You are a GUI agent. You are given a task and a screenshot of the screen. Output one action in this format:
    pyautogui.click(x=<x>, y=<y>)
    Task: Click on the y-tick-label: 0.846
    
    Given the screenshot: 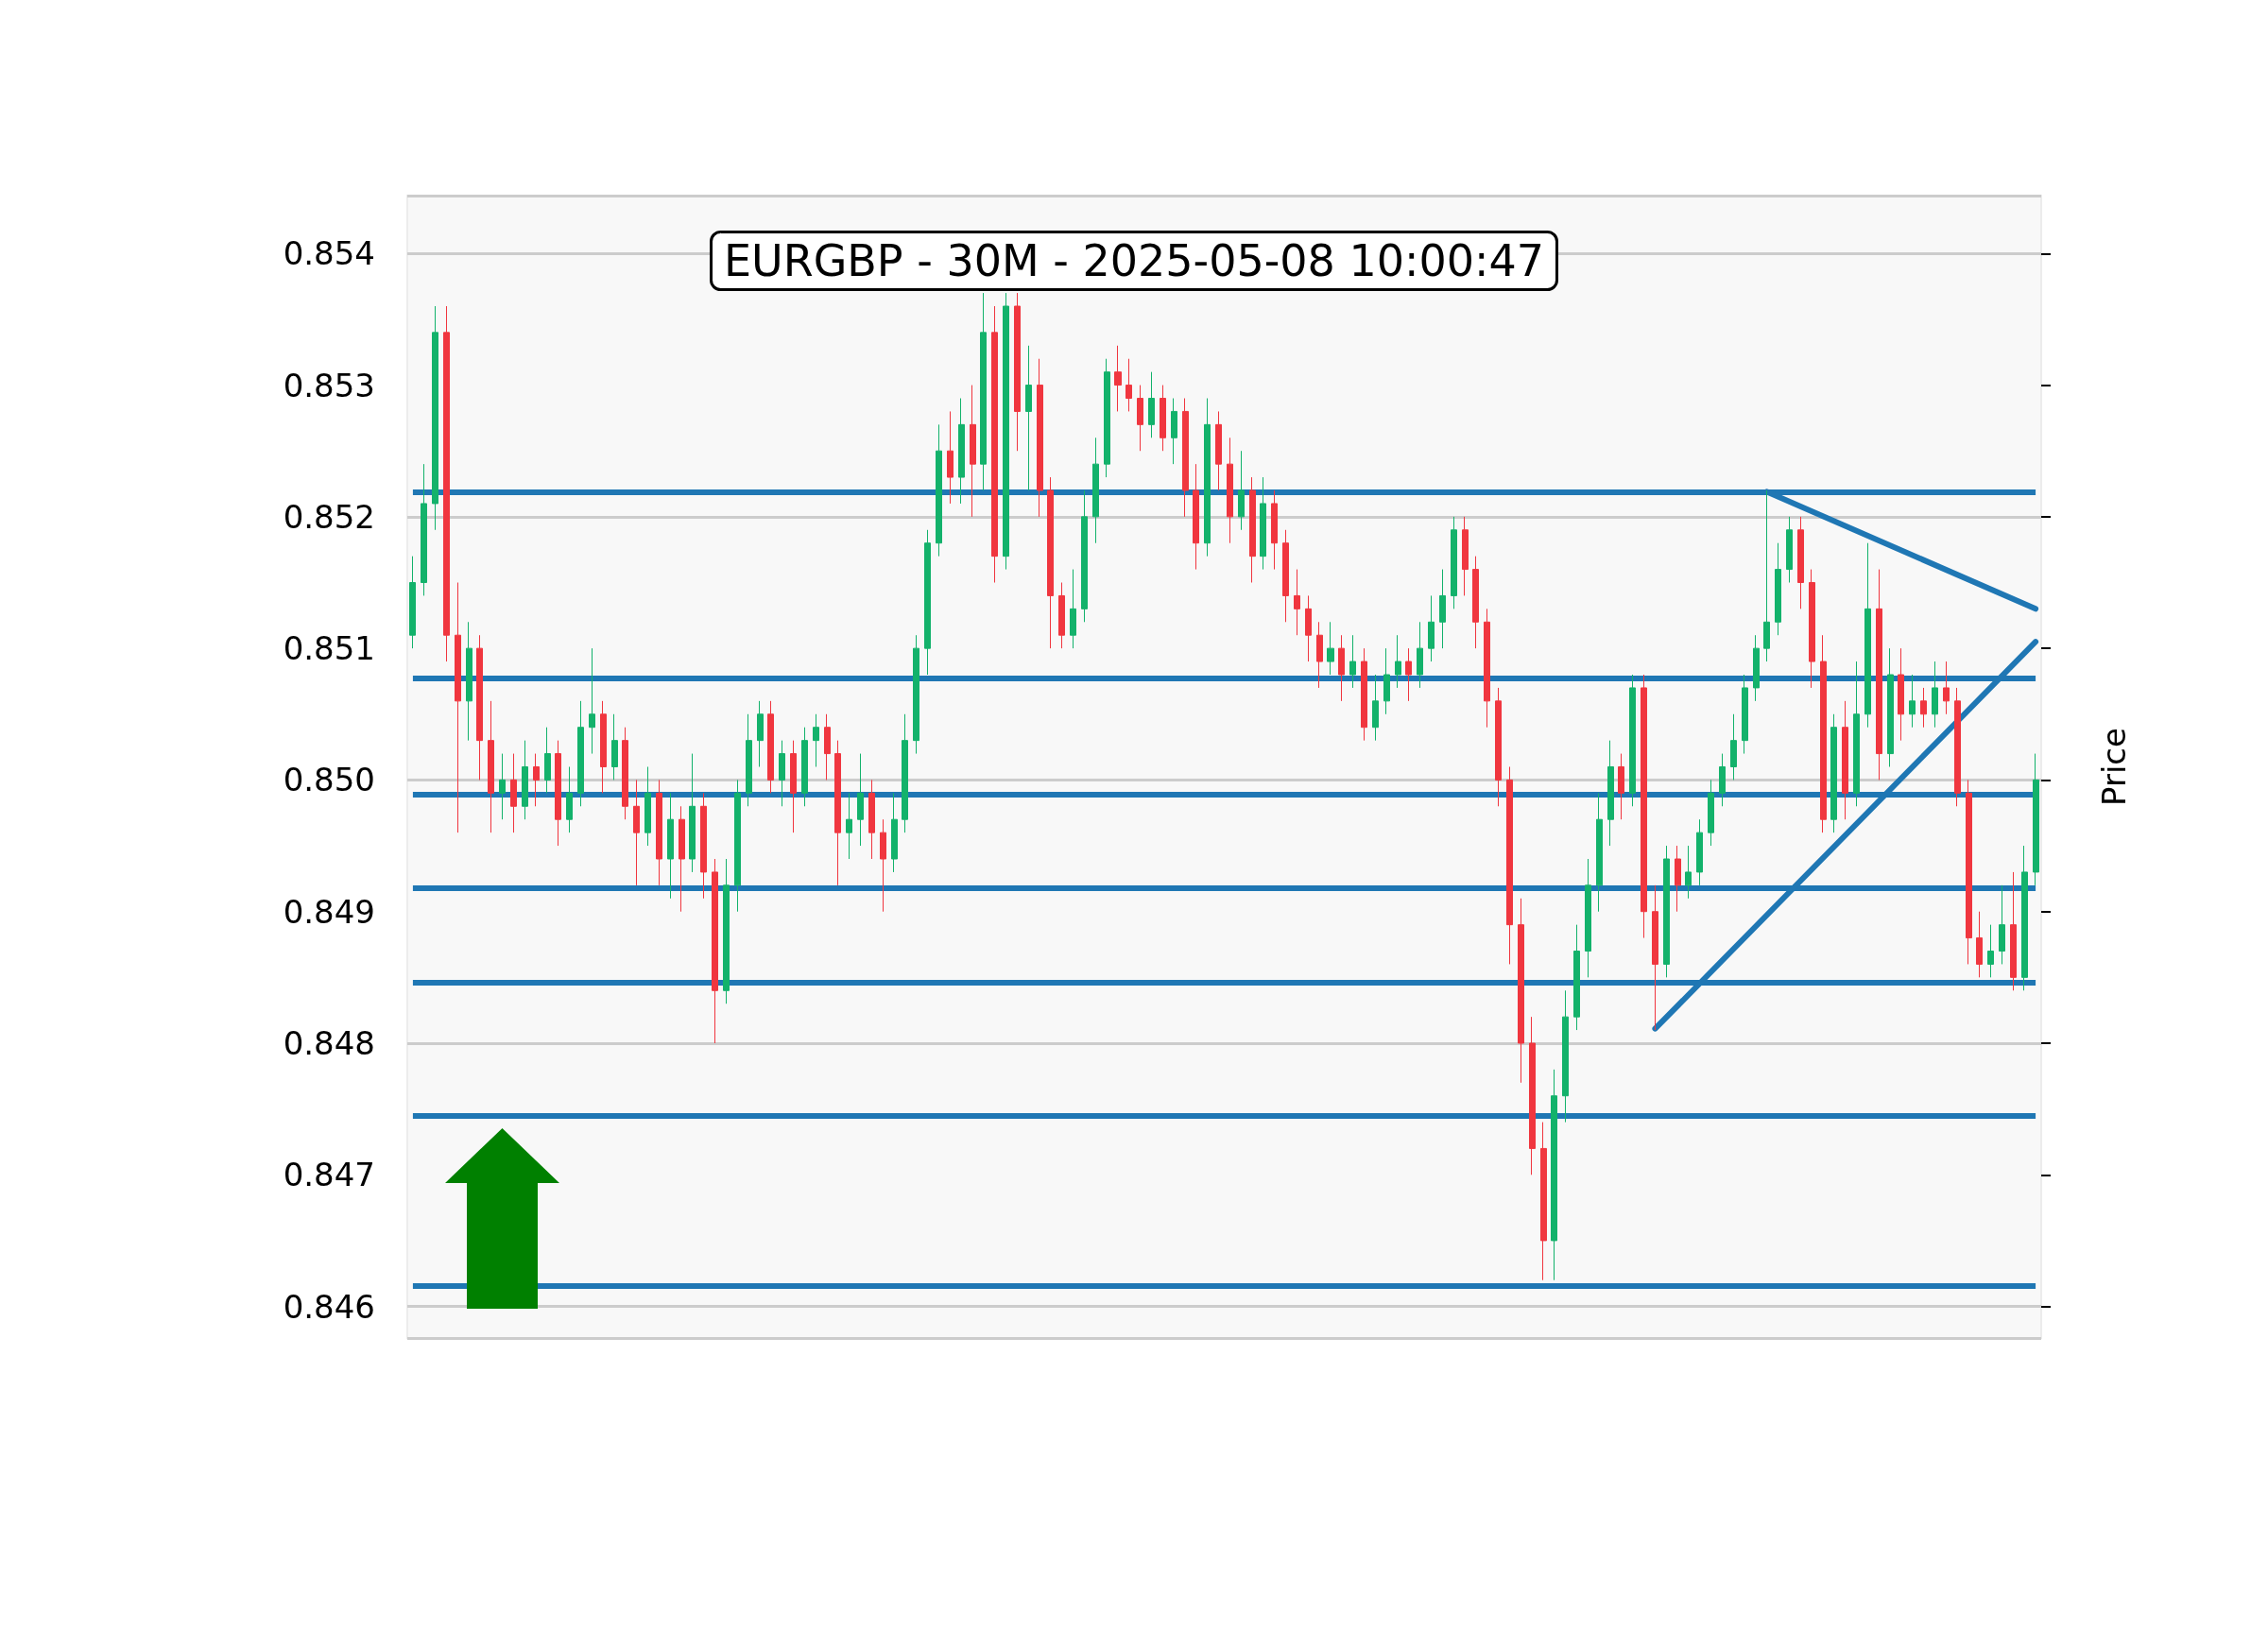 What is the action you would take?
    pyautogui.click(x=329, y=1307)
    